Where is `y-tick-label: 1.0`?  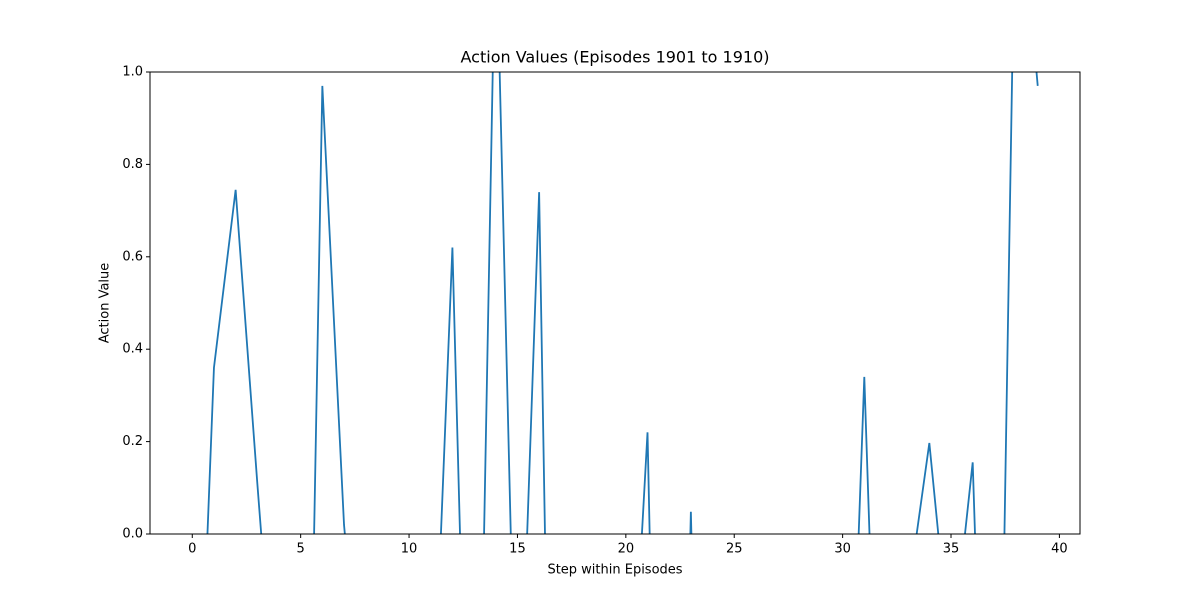
y-tick-label: 1.0 is located at coordinates (132, 72).